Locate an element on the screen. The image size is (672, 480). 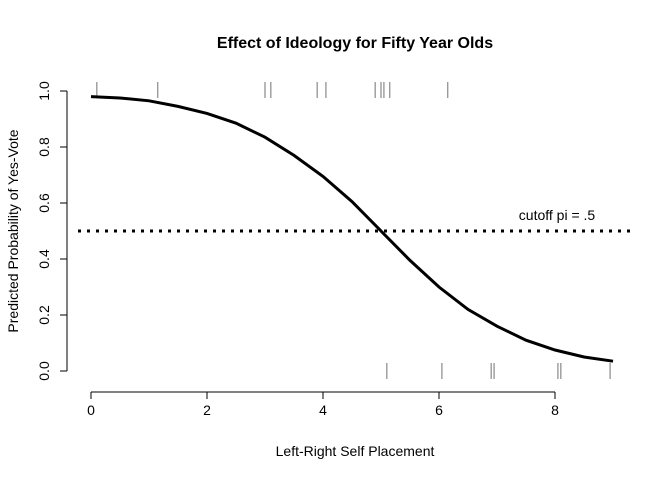
rug-top is located at coordinates (272, 90).